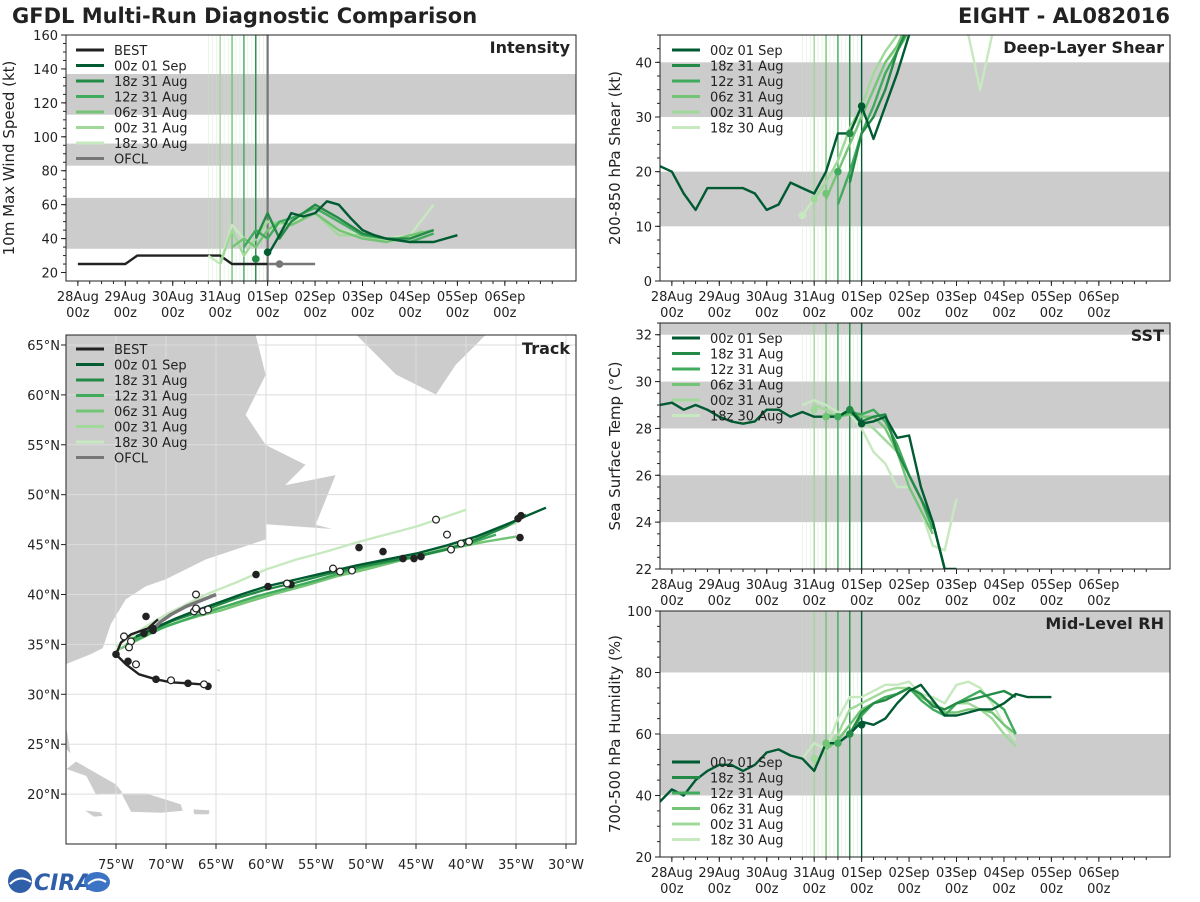  I want to click on x-tick-label-day: 03Sep, so click(956, 873).